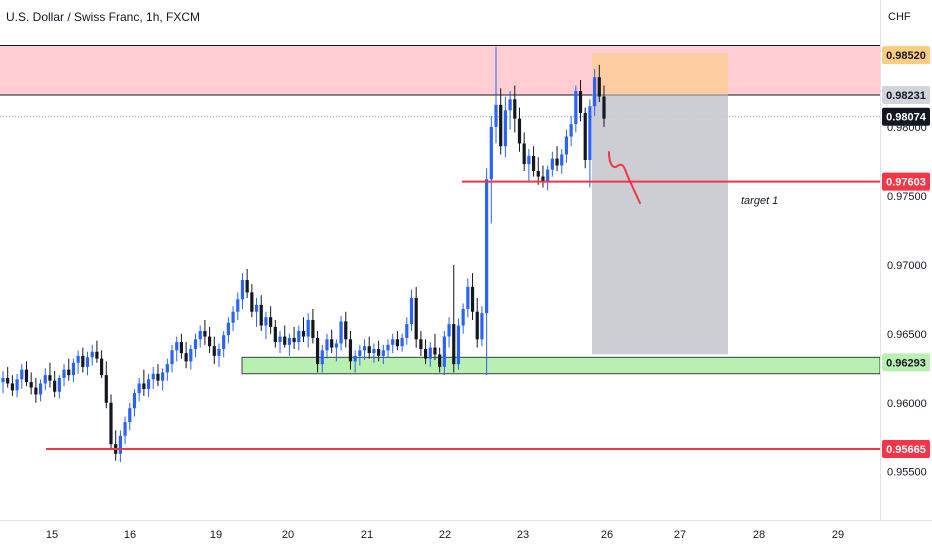  I want to click on target-annotation: target 1, so click(759, 201).